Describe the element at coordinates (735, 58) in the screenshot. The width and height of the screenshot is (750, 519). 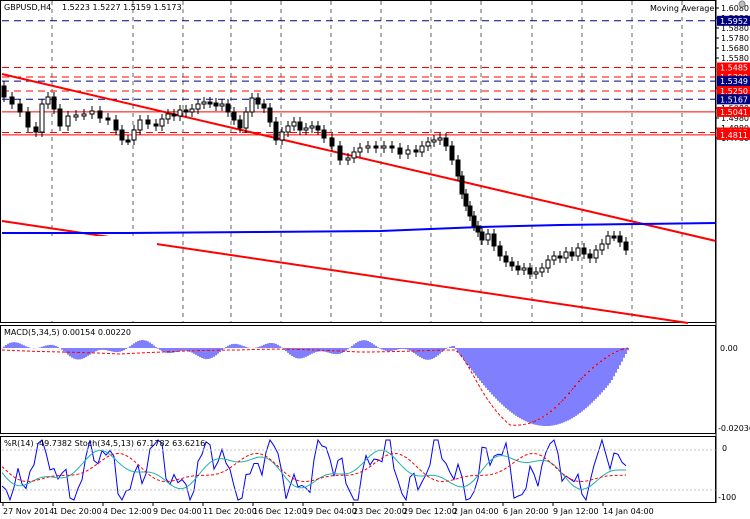
I see `price-tick-label: 1.5580` at that location.